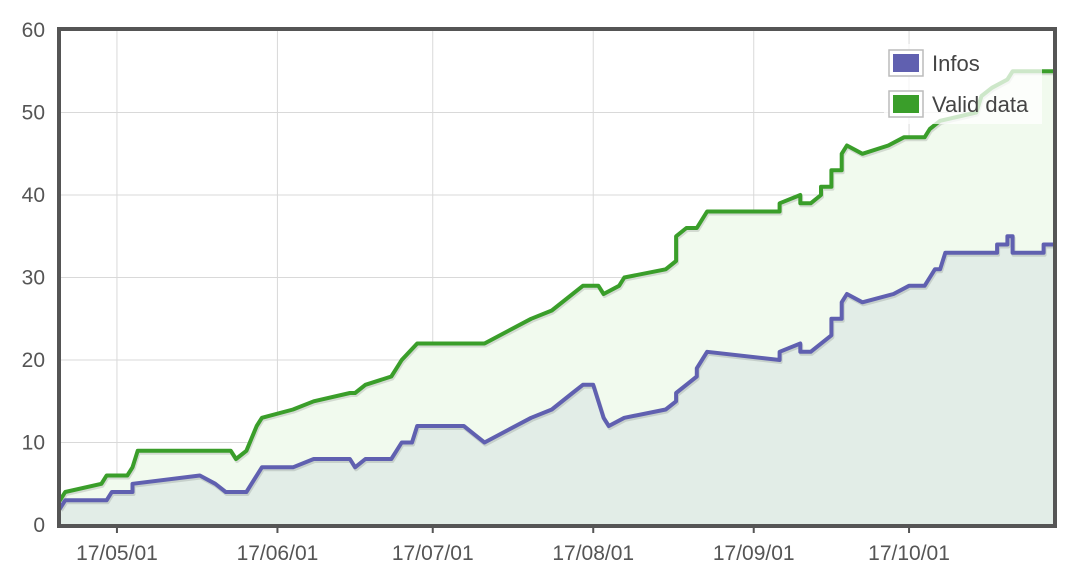  Describe the element at coordinates (963, 84) in the screenshot. I see `legend: Infos Valid data` at that location.